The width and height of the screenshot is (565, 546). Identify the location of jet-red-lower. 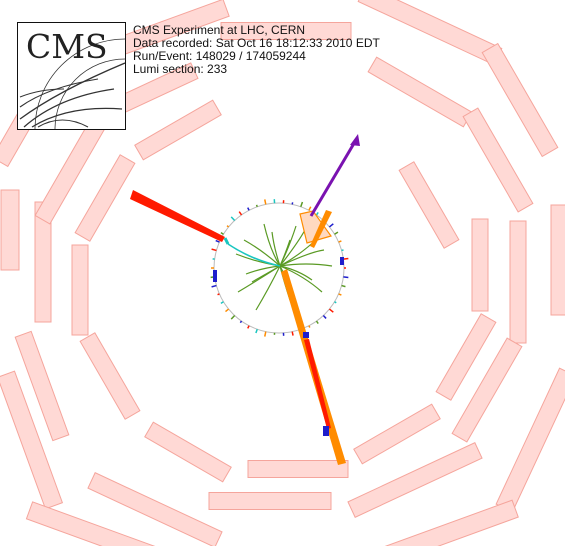
(317, 384).